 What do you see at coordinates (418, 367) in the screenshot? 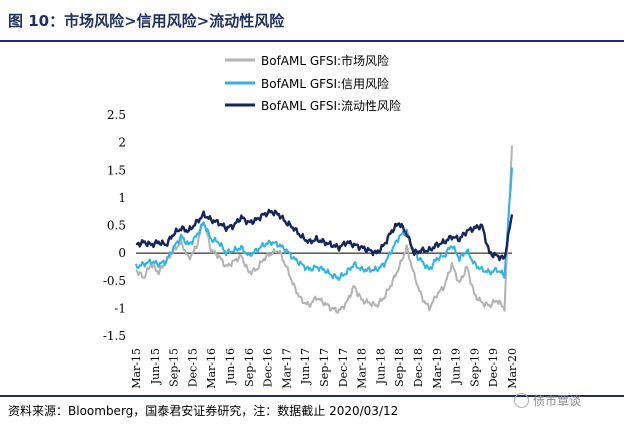
I see `x-tick-label: Dec-18` at bounding box center [418, 367].